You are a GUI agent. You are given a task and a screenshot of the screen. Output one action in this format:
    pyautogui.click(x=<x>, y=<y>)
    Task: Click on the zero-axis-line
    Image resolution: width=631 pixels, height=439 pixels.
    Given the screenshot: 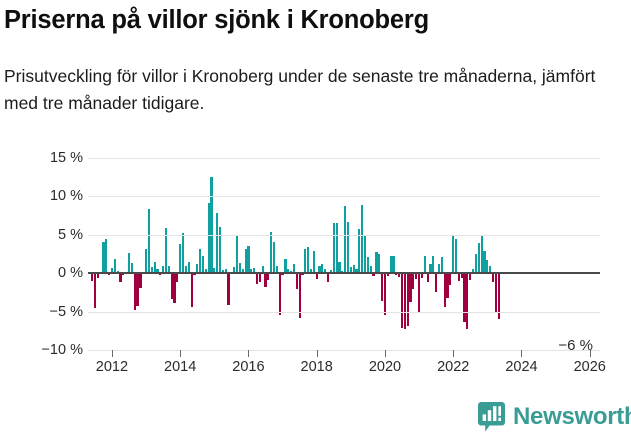 What is the action you would take?
    pyautogui.click(x=344, y=273)
    